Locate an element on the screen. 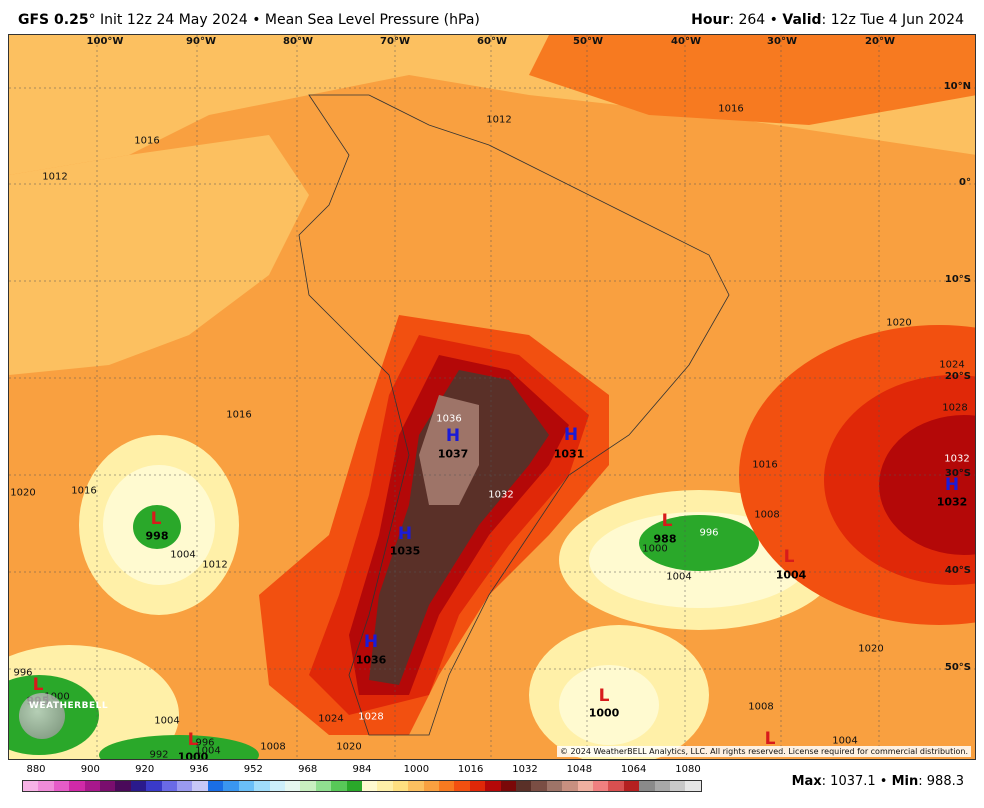 Image resolution: width=984 pixels, height=808 pixels. center-value: 1000 is located at coordinates (604, 713).